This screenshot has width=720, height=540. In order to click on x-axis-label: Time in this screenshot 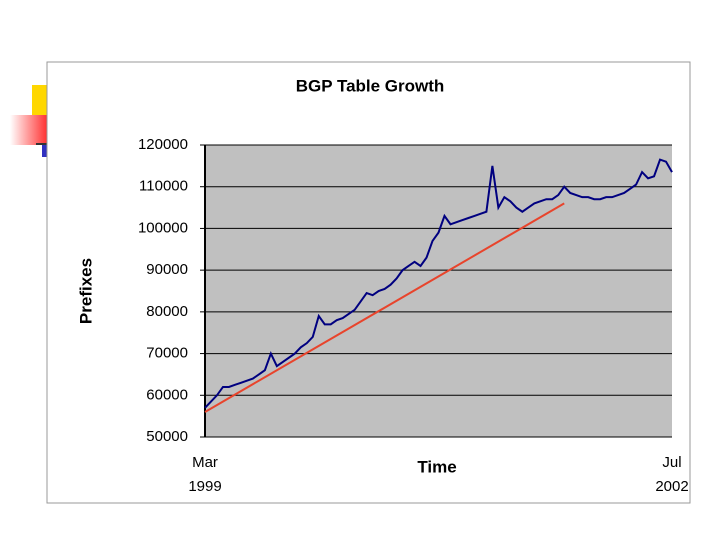, I will do `click(436, 466)`.